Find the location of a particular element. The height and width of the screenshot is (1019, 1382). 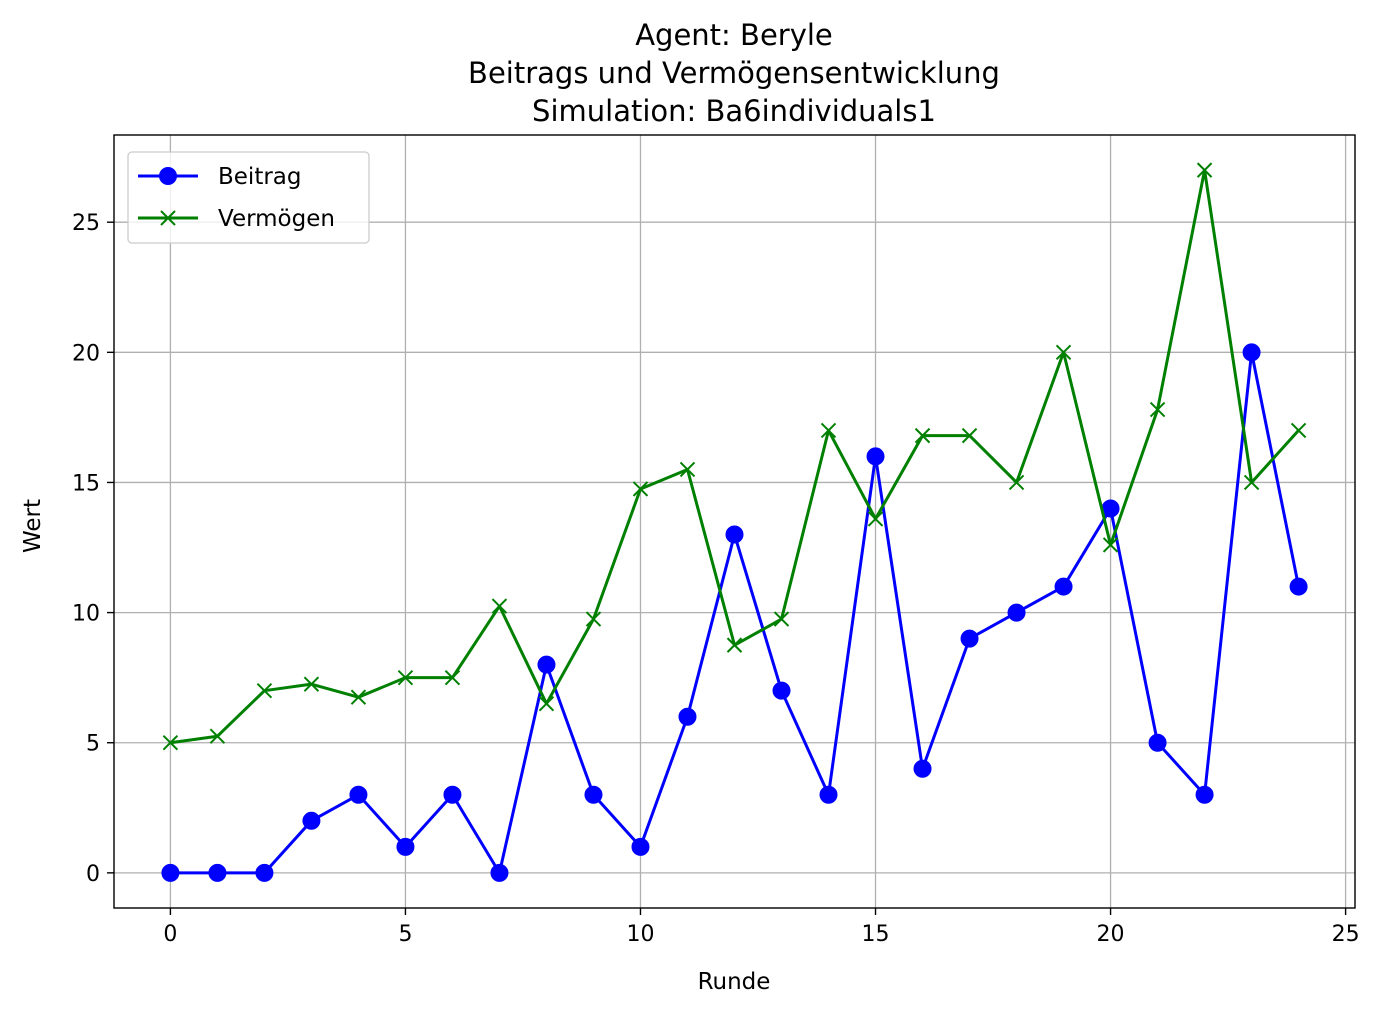

y-tick-label: 10 is located at coordinates (86, 614).